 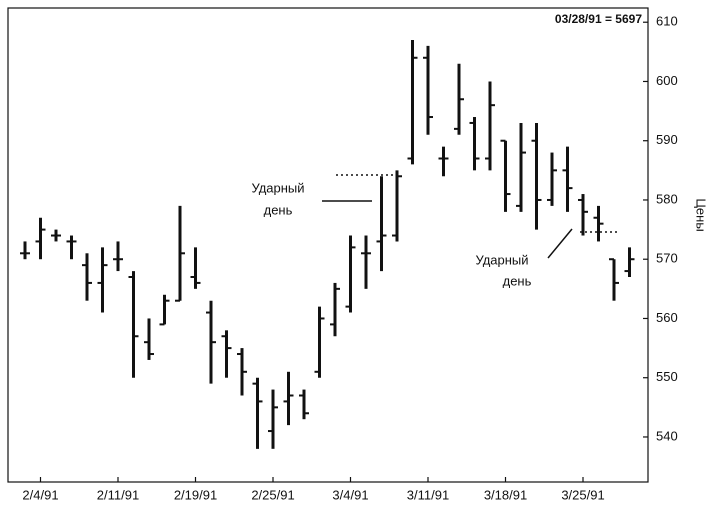 What do you see at coordinates (667, 376) in the screenshot?
I see `y-tick-label: 550` at bounding box center [667, 376].